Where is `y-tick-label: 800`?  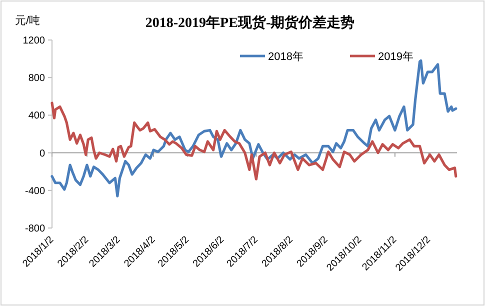 y-tick-label: 800 is located at coordinates (37, 78).